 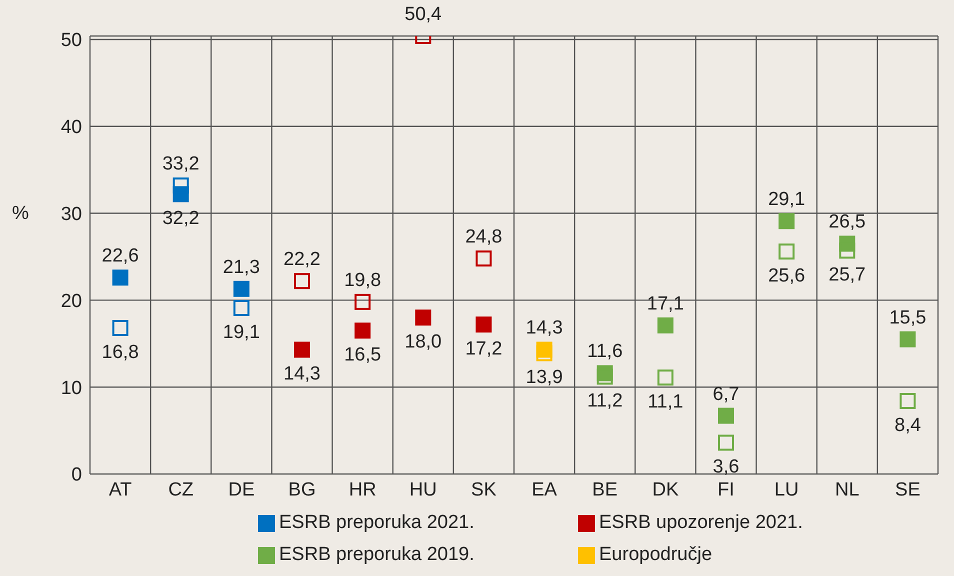 What do you see at coordinates (701, 523) in the screenshot?
I see `legend-label: ESRB upozorenje 2021.` at bounding box center [701, 523].